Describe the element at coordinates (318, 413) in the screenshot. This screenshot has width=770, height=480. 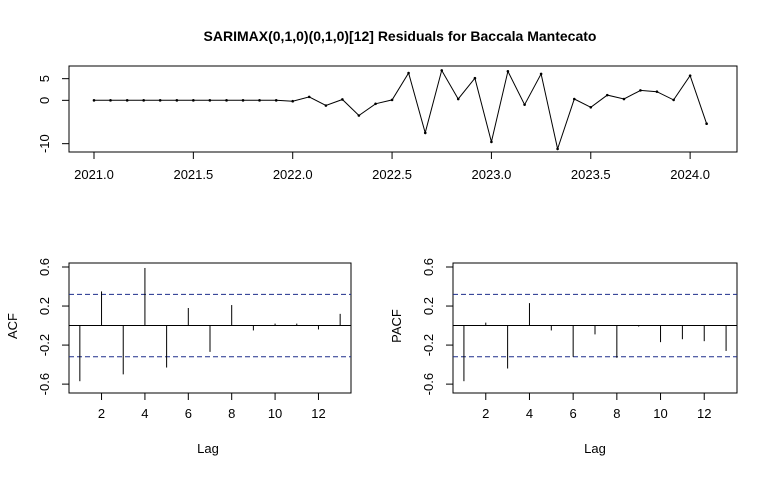
I see `acf-x-tick-label: 12` at that location.